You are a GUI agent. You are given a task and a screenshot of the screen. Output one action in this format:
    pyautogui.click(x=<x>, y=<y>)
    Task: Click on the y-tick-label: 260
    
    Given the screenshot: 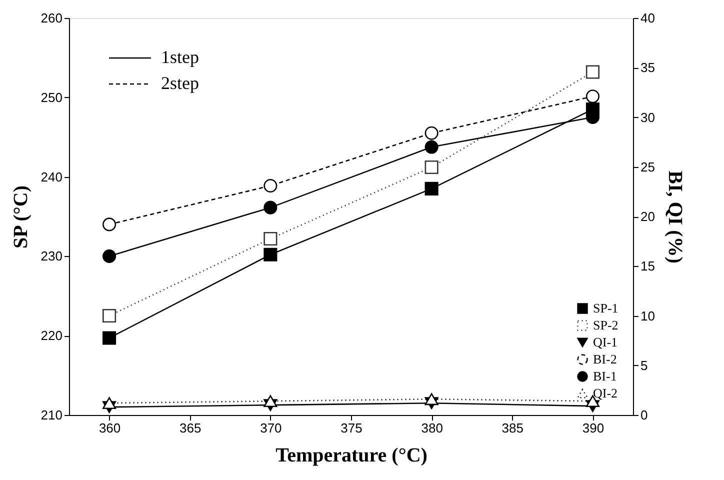 What is the action you would take?
    pyautogui.click(x=51, y=18)
    